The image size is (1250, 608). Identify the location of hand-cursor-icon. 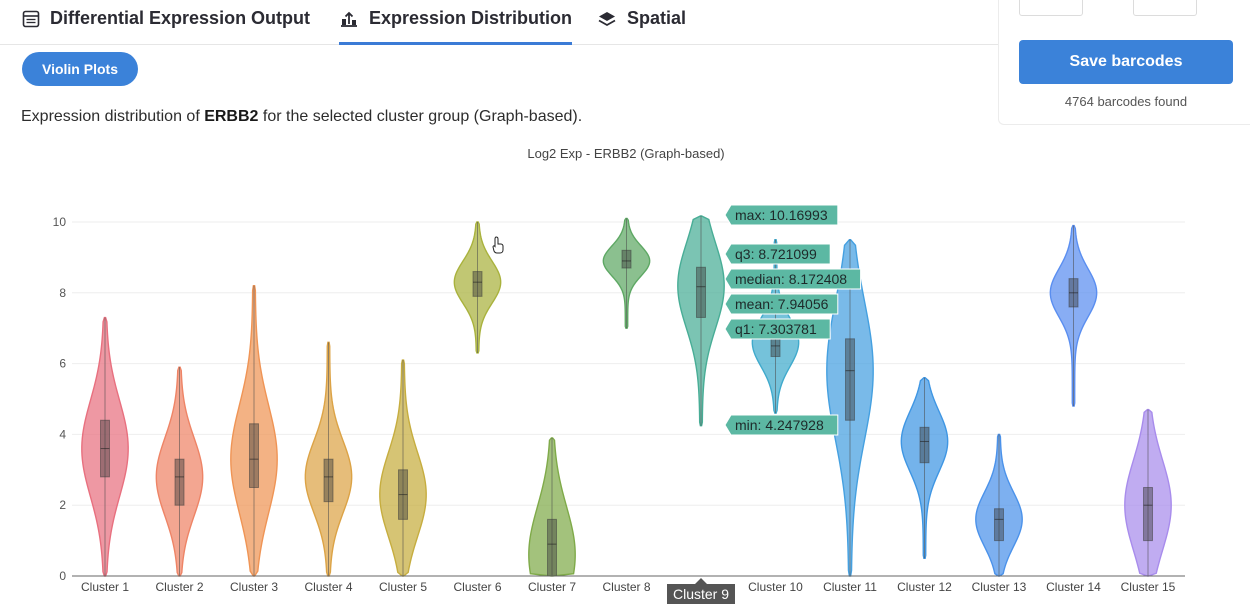
(498, 245).